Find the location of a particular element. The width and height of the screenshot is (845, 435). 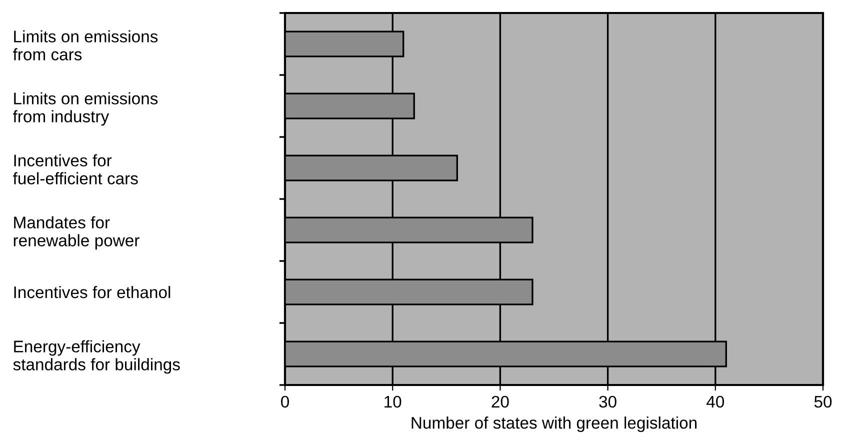

x-axis-title: Number of states with green legislation is located at coordinates (554, 424).